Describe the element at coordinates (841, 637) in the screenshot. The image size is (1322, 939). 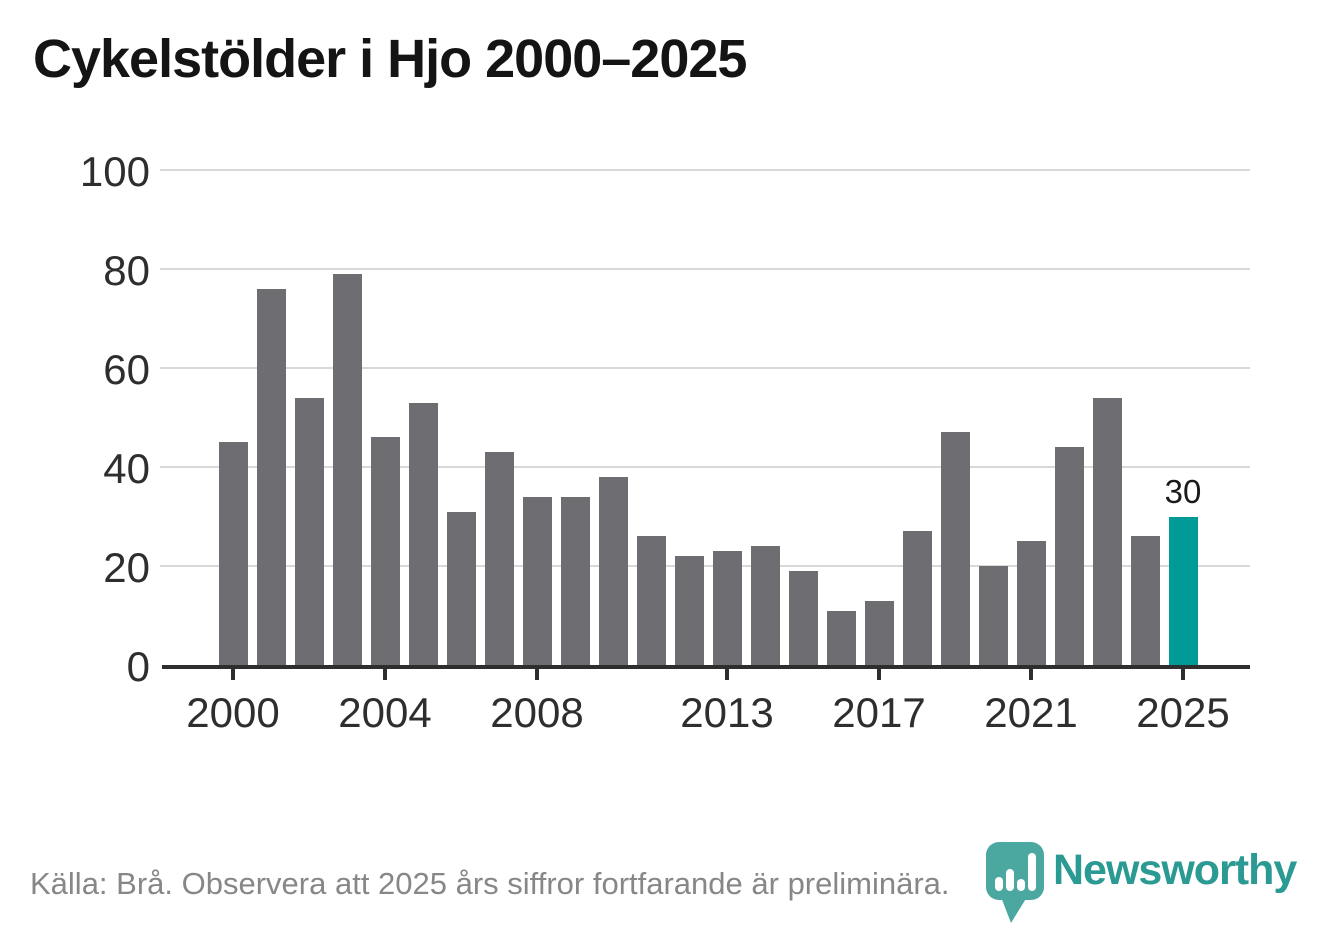
I see `bar-2016` at that location.